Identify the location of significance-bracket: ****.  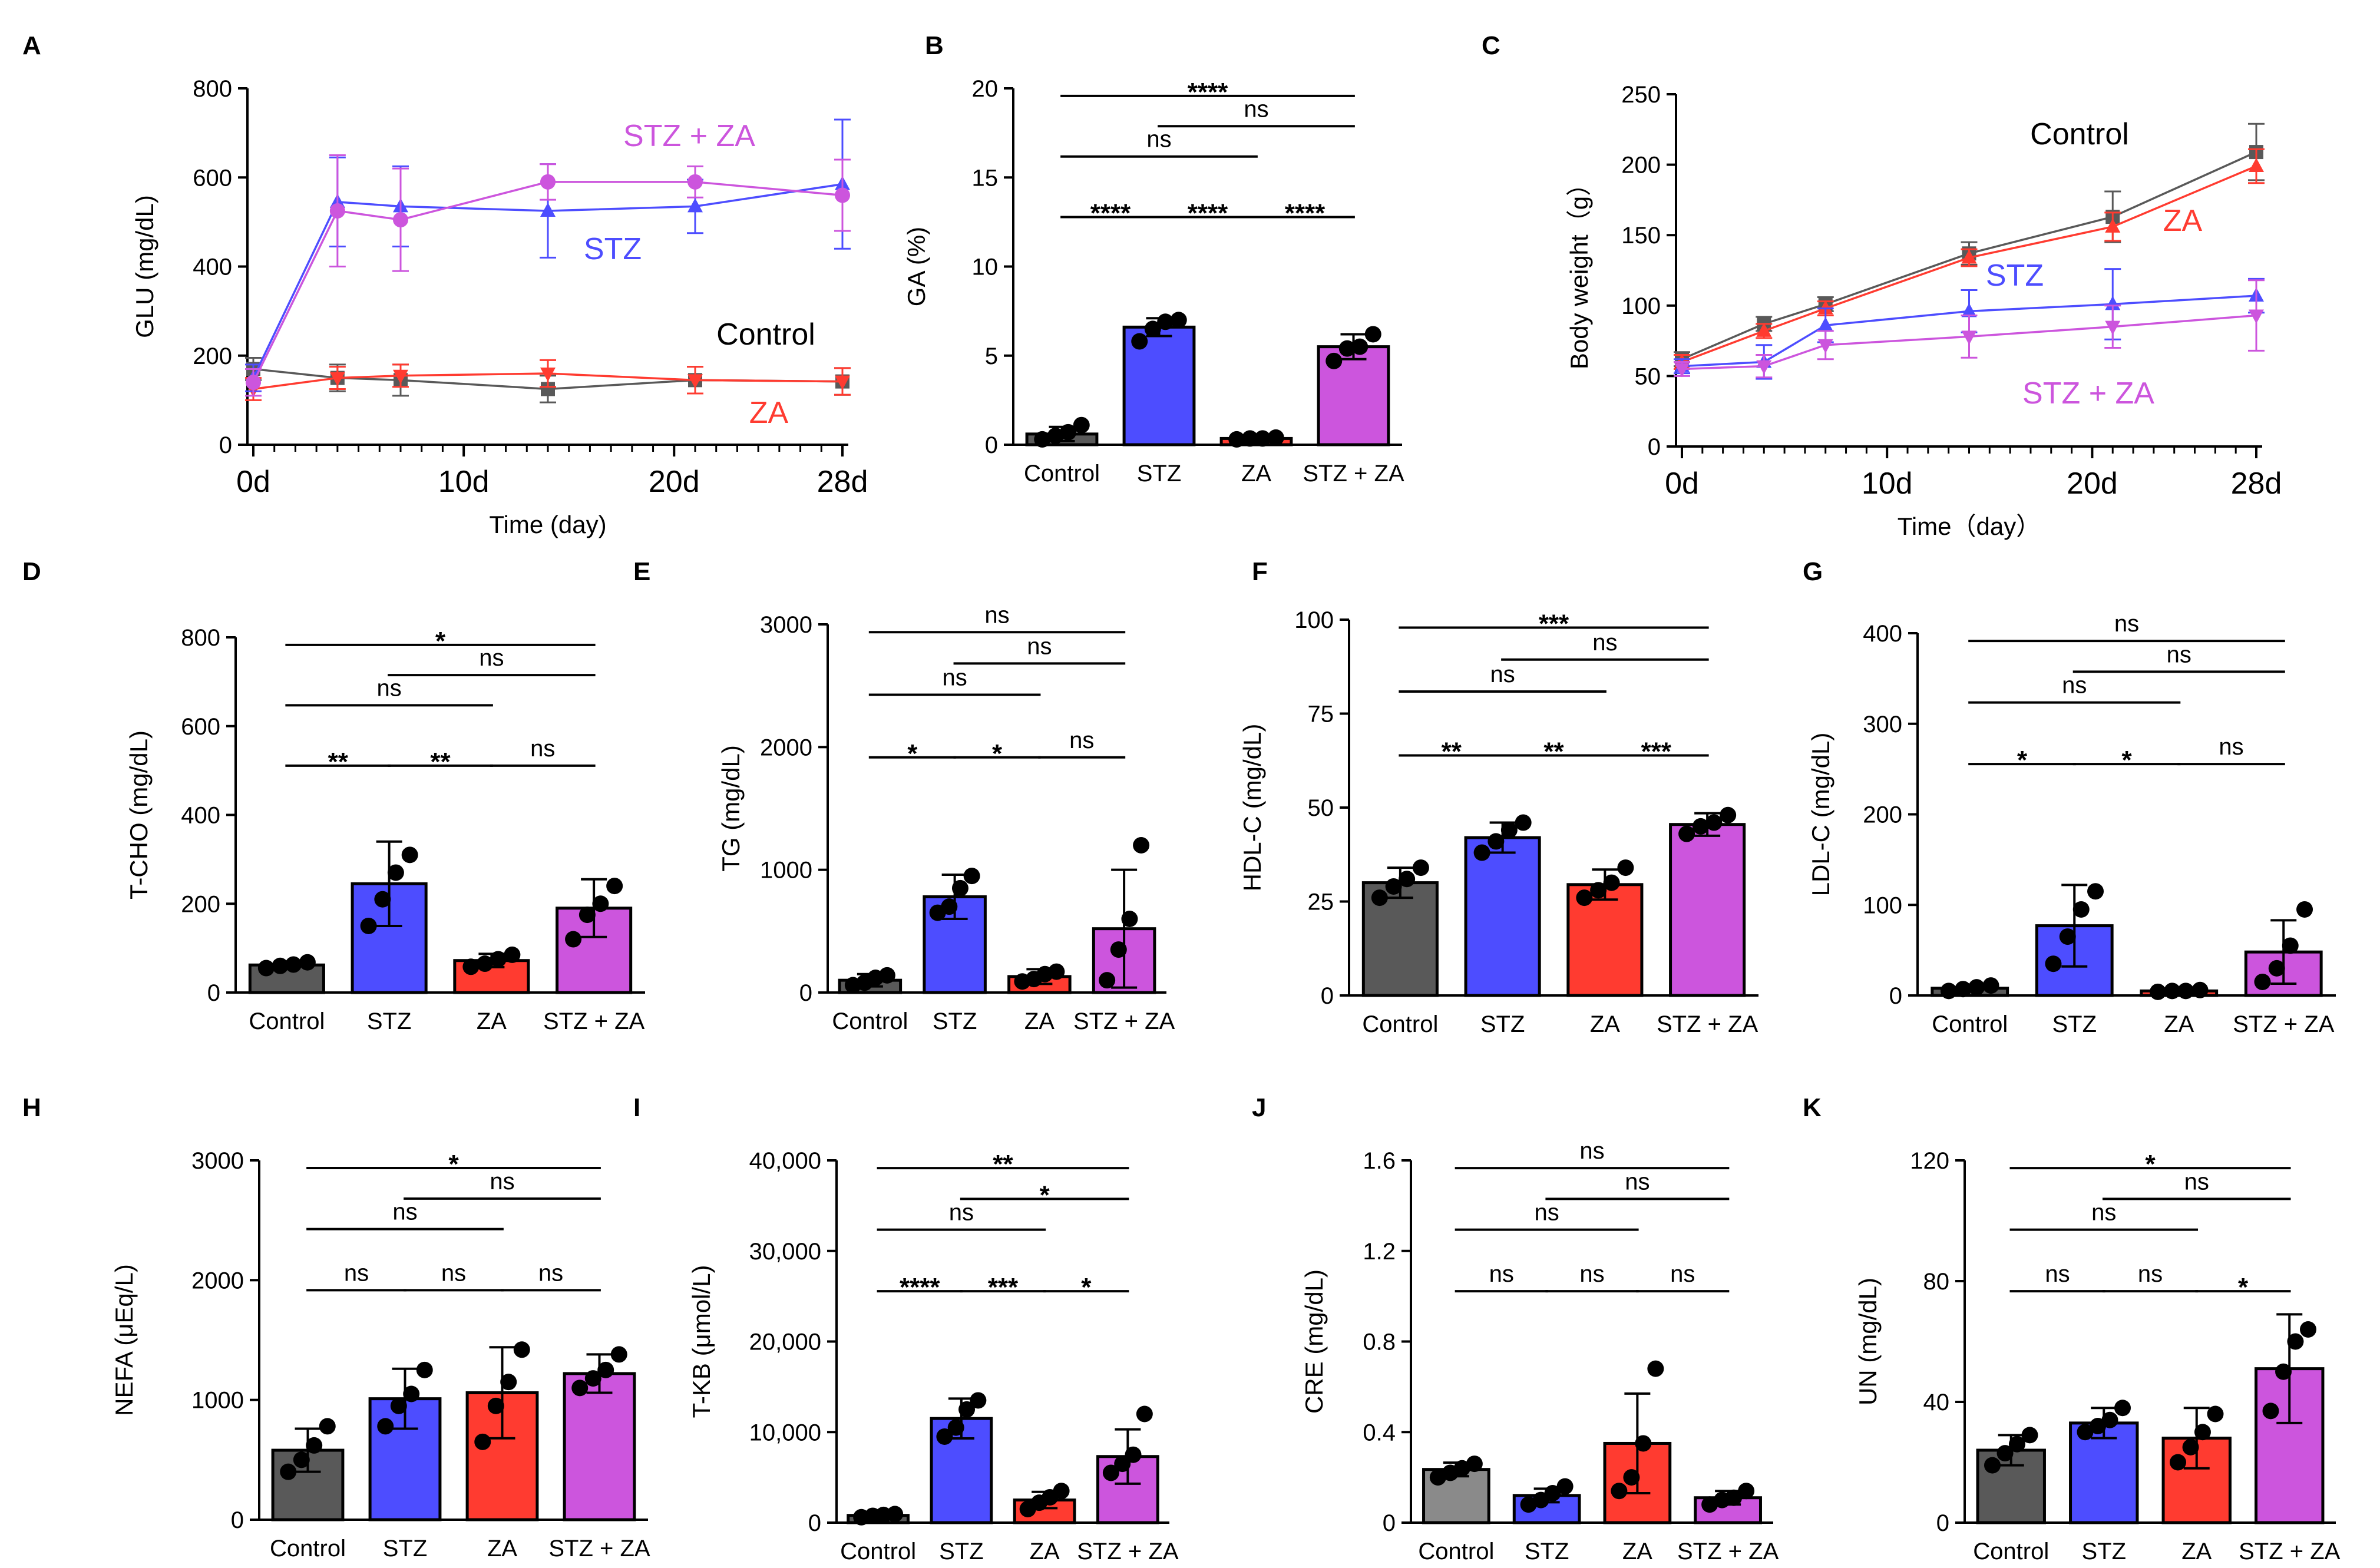
(920, 1287).